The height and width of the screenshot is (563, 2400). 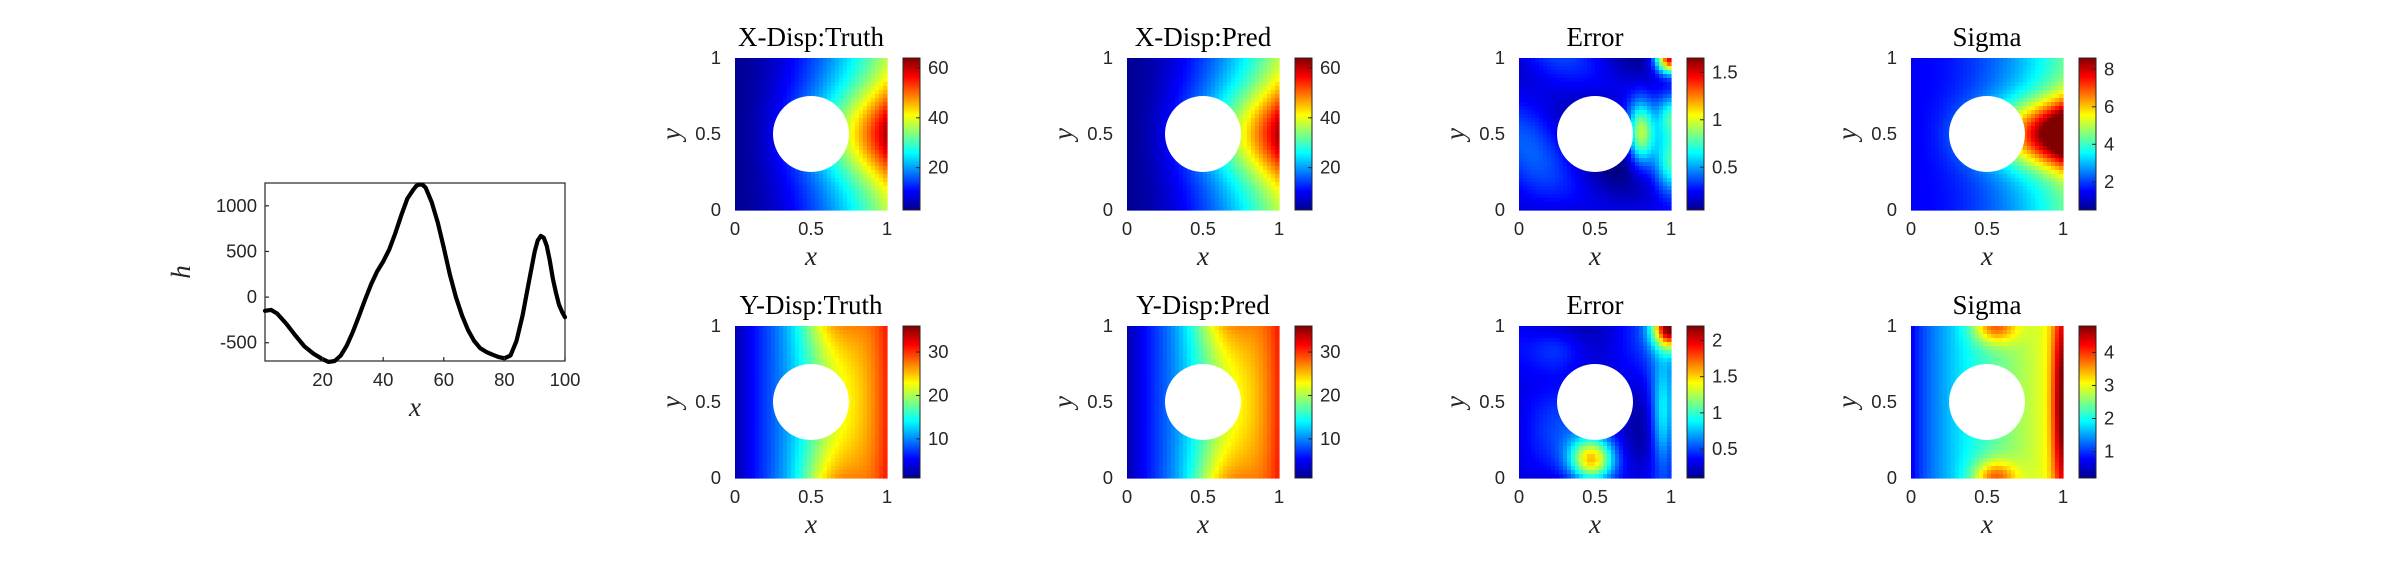 What do you see at coordinates (1108, 57) in the screenshot?
I see `y-tick-label: 1` at bounding box center [1108, 57].